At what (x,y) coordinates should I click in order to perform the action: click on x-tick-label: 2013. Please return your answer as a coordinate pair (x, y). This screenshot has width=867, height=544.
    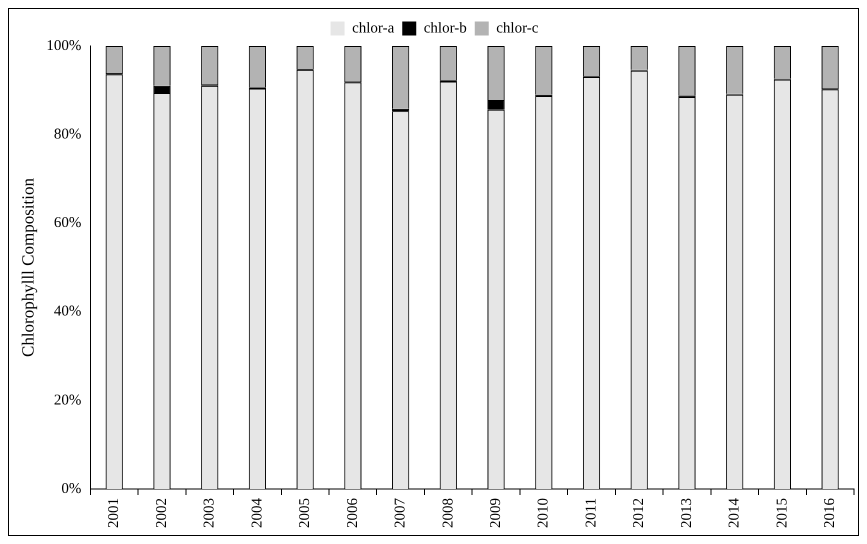
    Looking at the image, I should click on (686, 513).